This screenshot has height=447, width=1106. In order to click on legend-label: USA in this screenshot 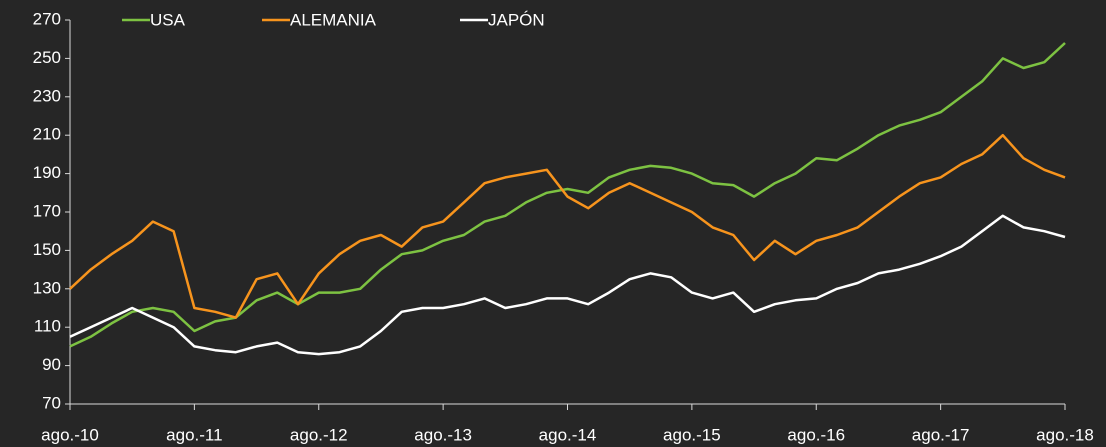, I will do `click(168, 19)`.